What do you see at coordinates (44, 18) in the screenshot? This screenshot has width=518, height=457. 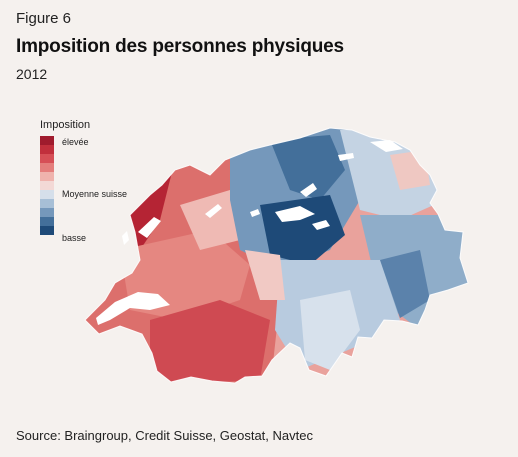 I see `figure-label: Figure 6` at bounding box center [44, 18].